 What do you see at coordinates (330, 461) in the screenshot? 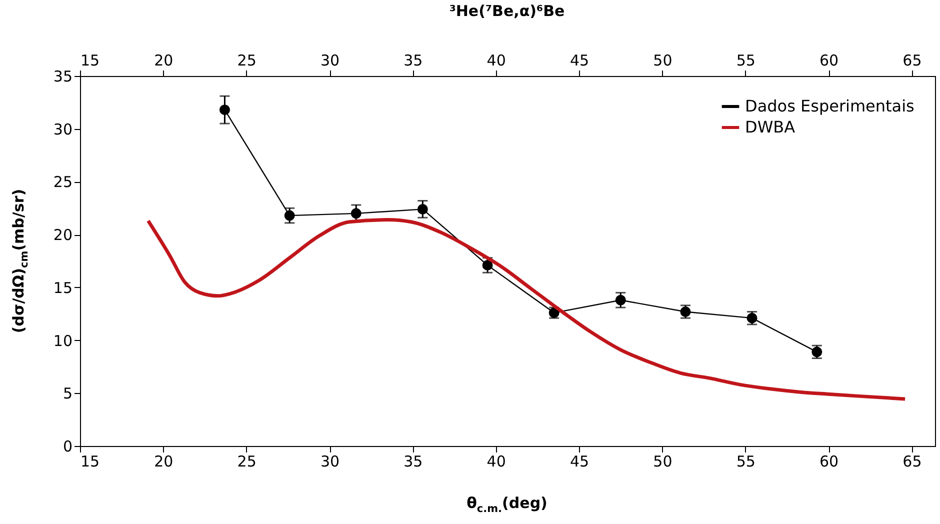
I see `x-tick-label: 30` at bounding box center [330, 461].